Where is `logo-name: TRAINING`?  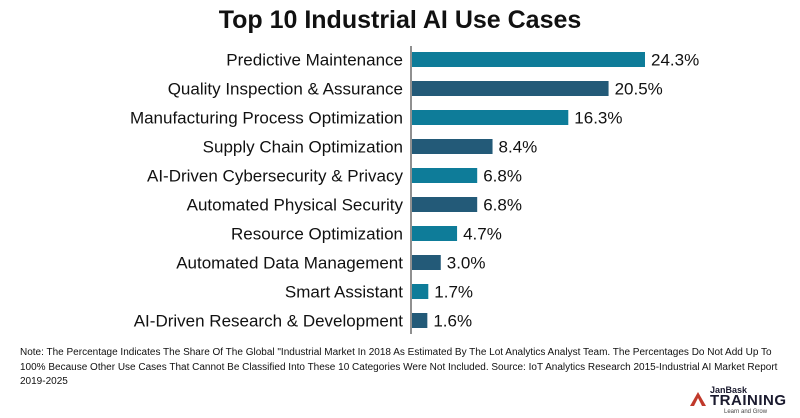
logo-name: TRAINING is located at coordinates (748, 400).